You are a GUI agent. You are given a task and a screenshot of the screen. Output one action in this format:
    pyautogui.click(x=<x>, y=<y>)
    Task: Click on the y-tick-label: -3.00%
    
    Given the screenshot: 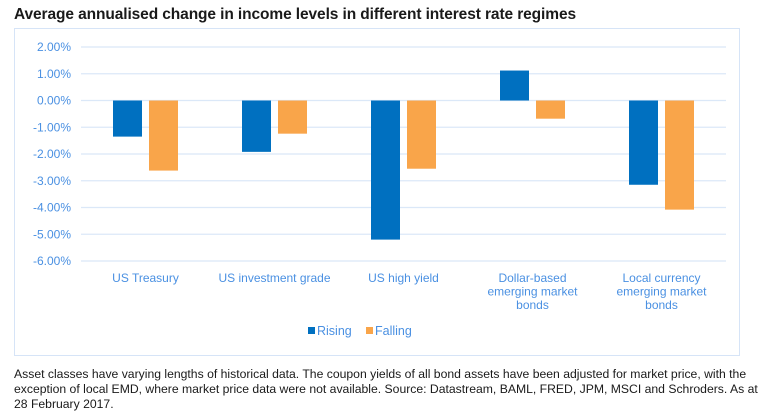 What is the action you would take?
    pyautogui.click(x=52, y=181)
    